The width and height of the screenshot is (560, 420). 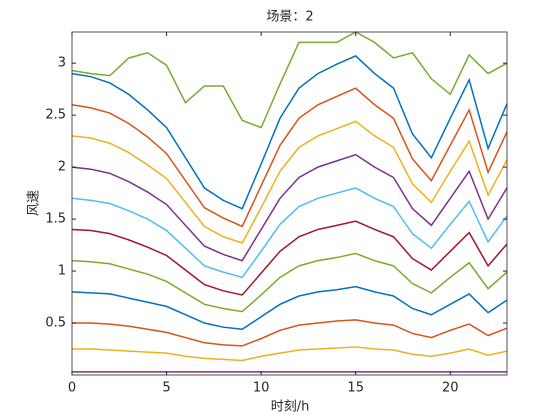 I want to click on y-tick-label: 2.5, so click(x=55, y=115).